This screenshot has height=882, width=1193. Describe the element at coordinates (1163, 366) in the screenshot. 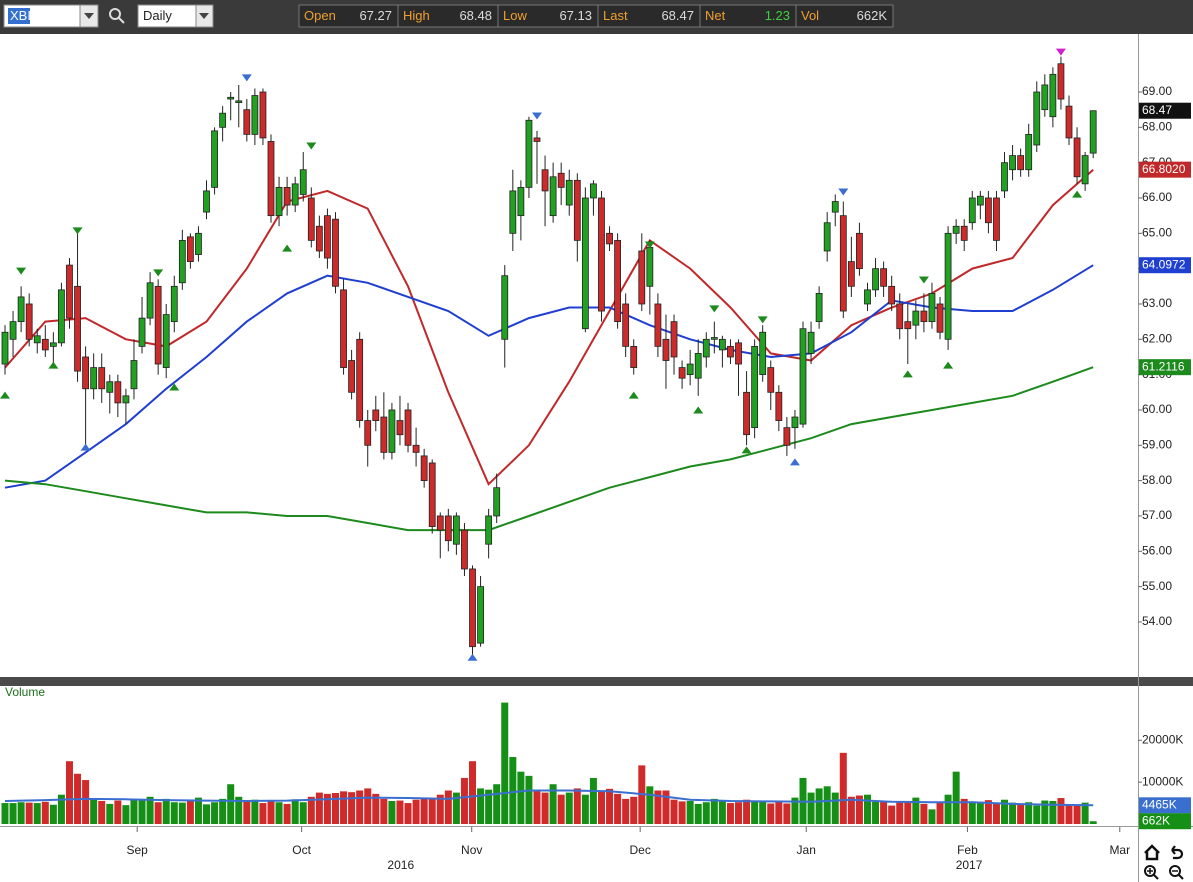

I see `value-tag-label: 61.2116` at that location.